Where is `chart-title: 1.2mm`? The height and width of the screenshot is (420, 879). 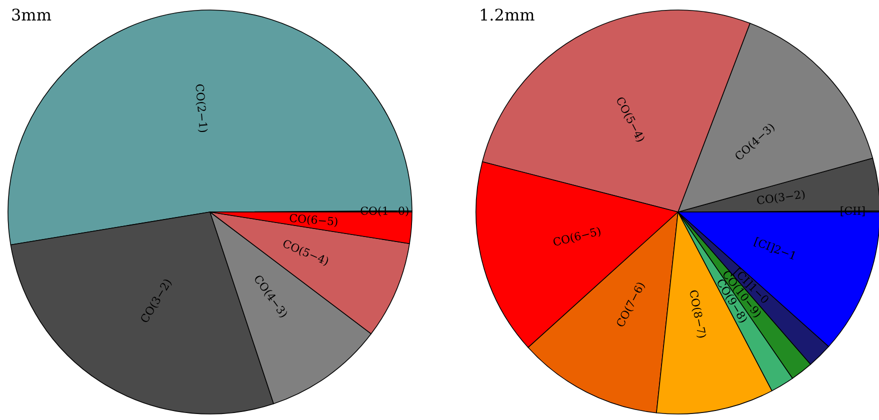
chart-title: 1.2mm is located at coordinates (507, 15).